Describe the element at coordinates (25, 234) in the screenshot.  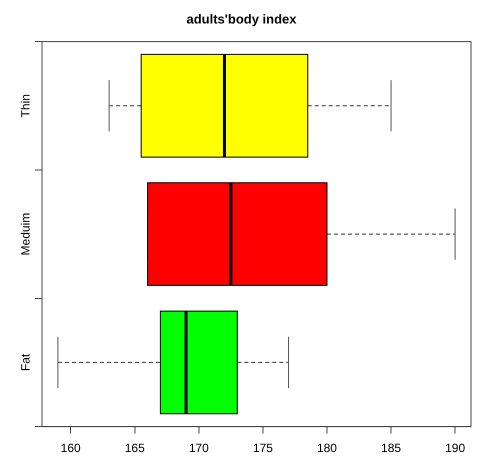
I see `y-tick-label: Meduim` at that location.